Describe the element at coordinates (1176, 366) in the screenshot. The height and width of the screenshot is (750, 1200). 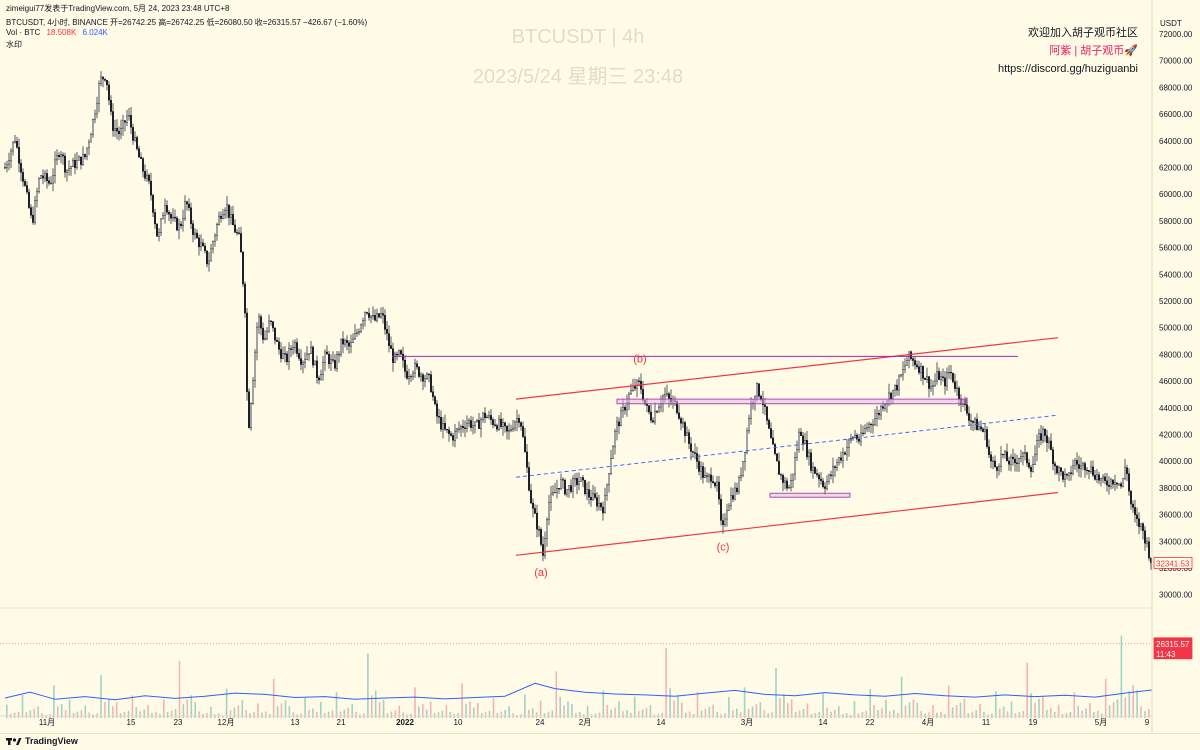
I see `price-axis-panel` at that location.